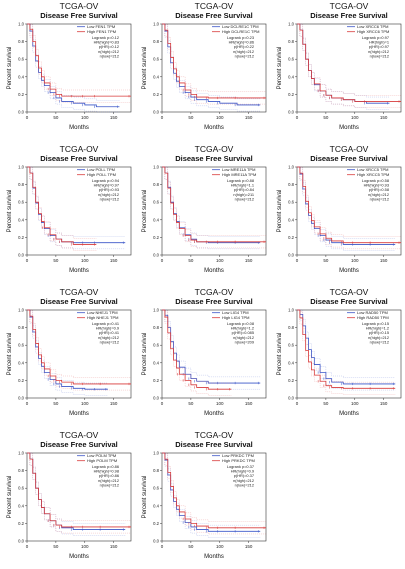 Image resolution: width=405 pixels, height=569 pixels. I want to click on stat-text: n(low)=212, so click(109, 484).